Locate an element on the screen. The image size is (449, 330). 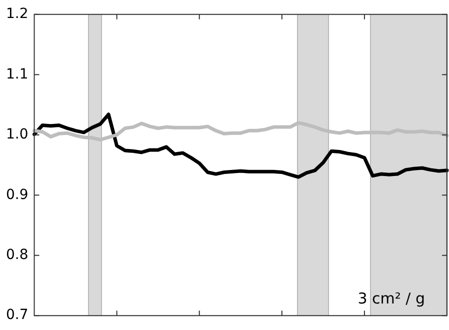
y-tick-label: 0.7 is located at coordinates (17, 315).